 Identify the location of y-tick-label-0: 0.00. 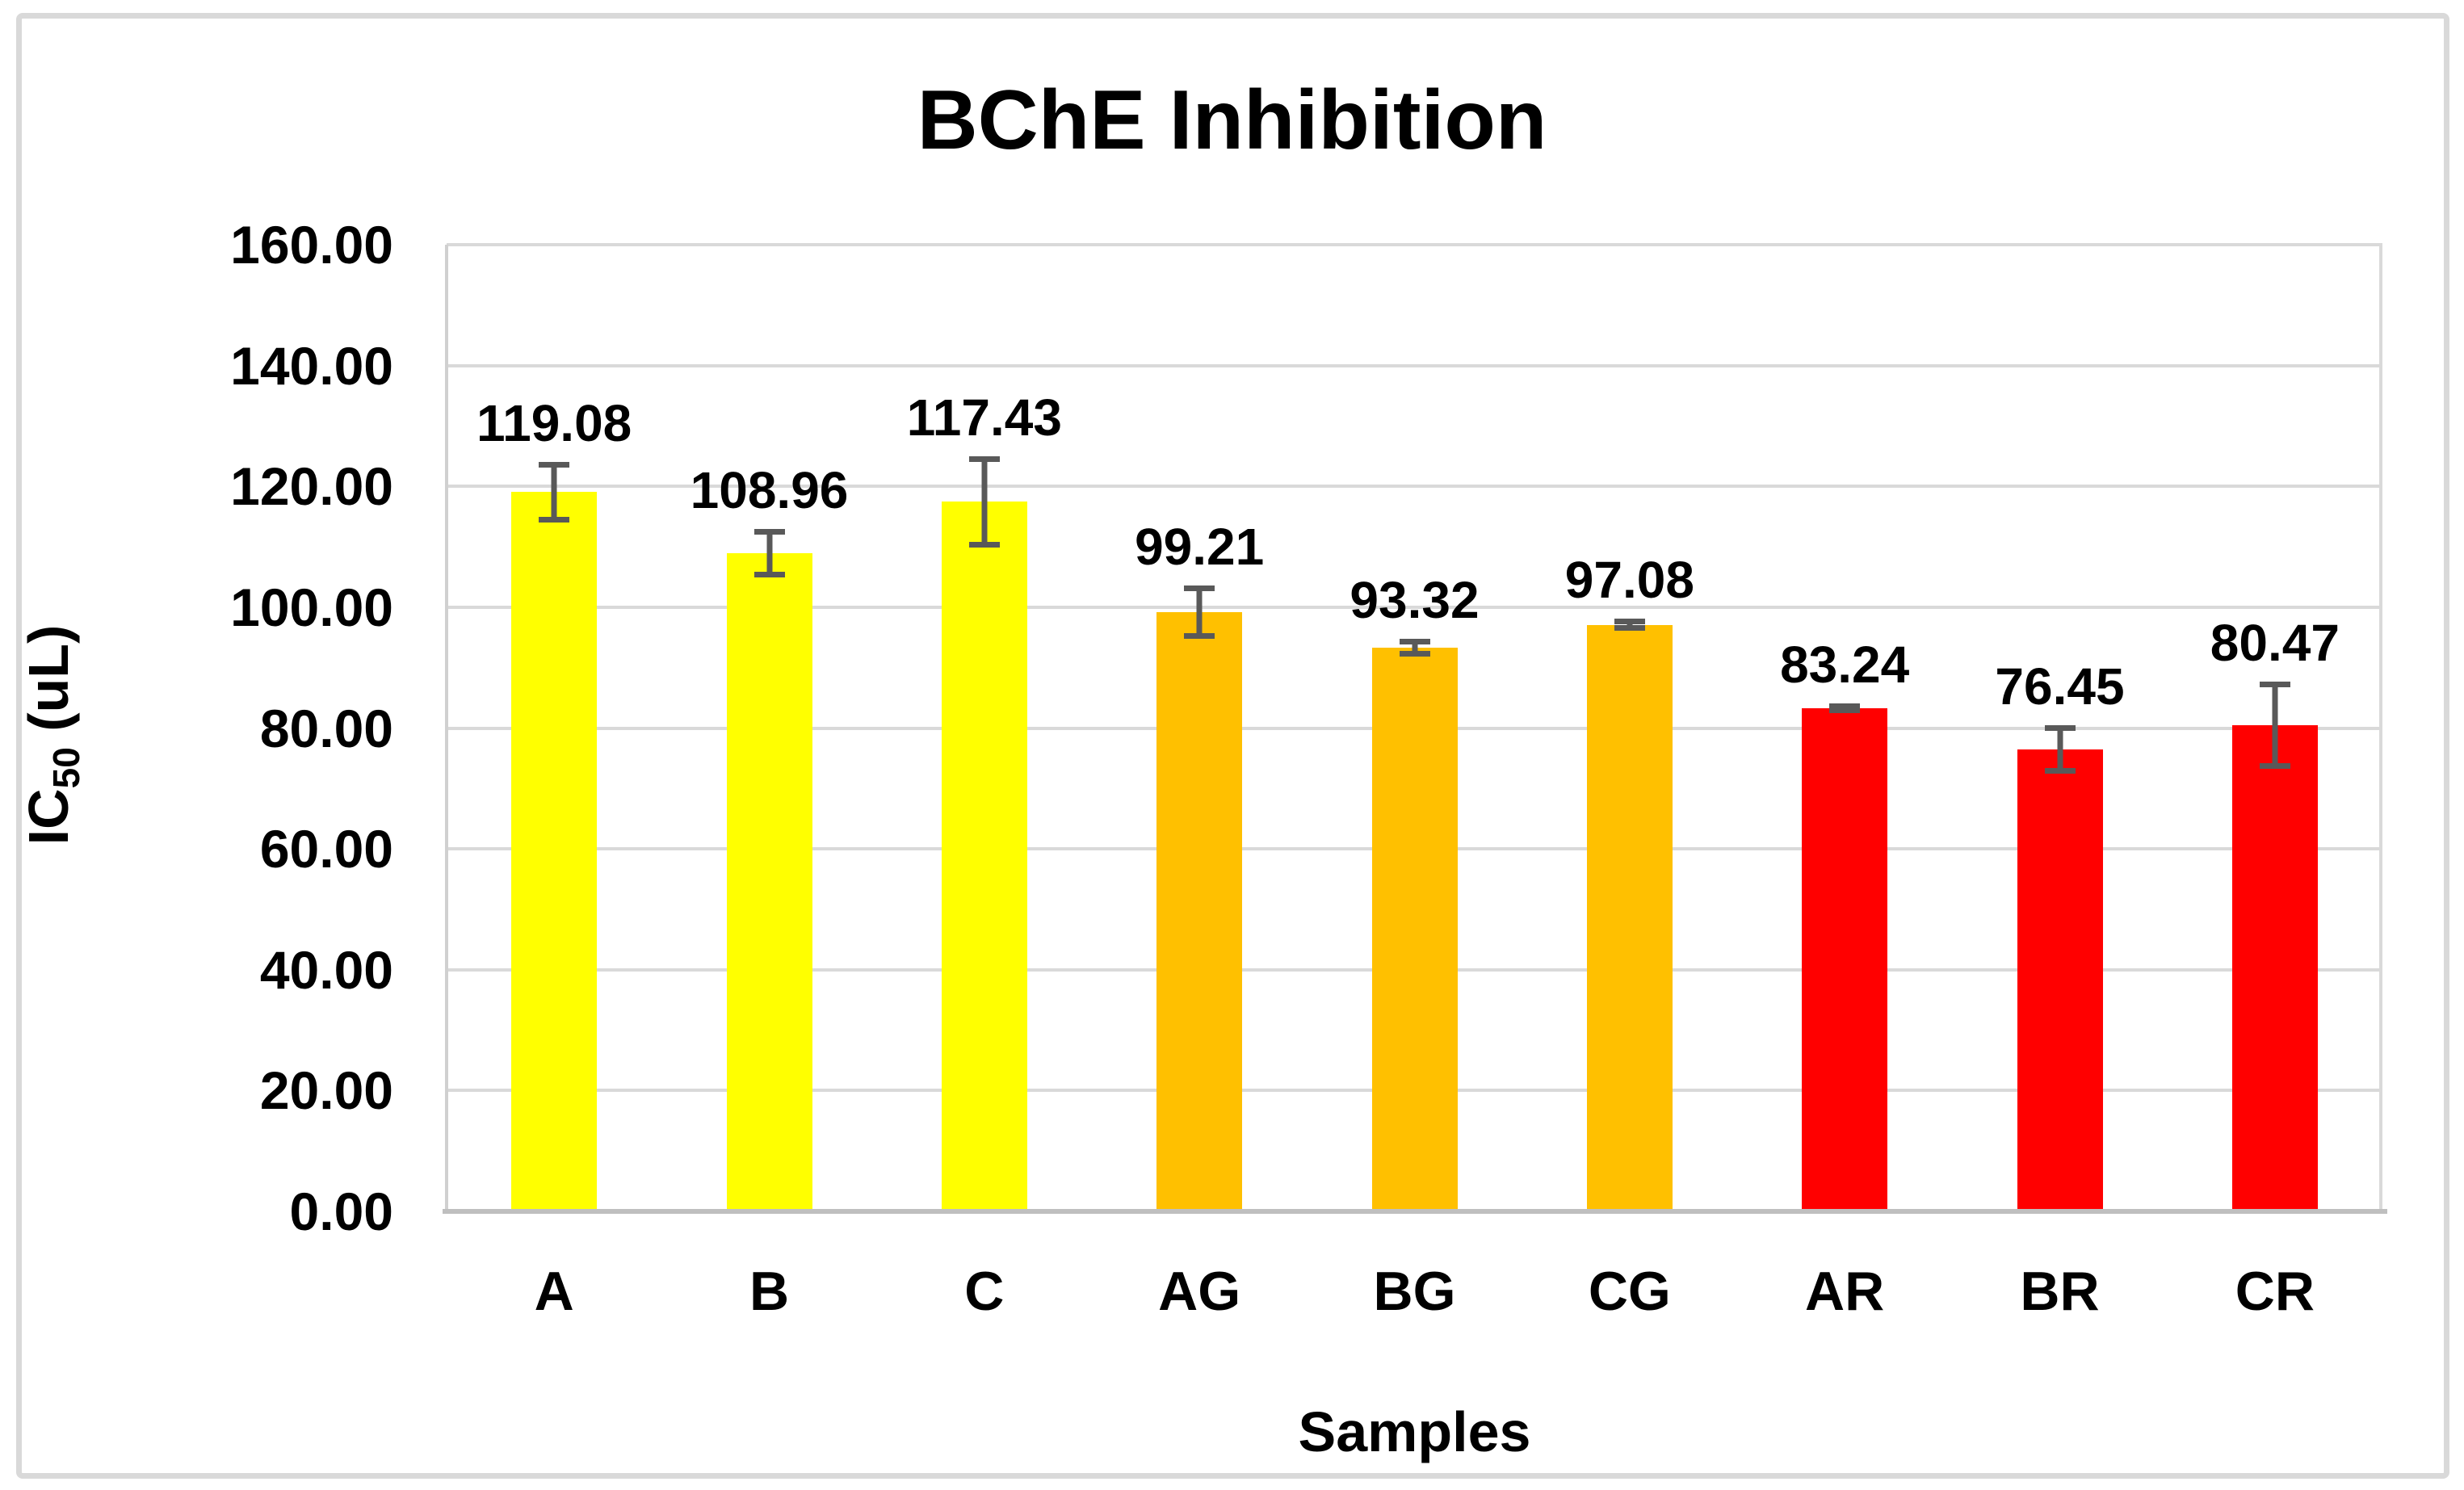
(341, 1211).